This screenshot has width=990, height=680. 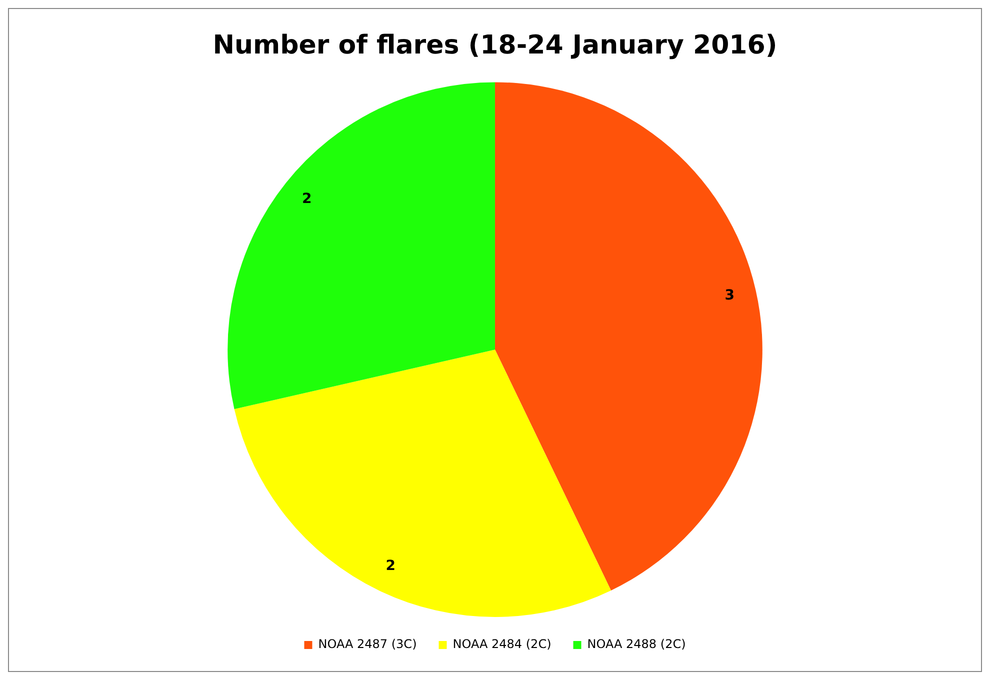 What do you see at coordinates (495, 45) in the screenshot?
I see `chart-title: Number of flares (18-24 January 2016)` at bounding box center [495, 45].